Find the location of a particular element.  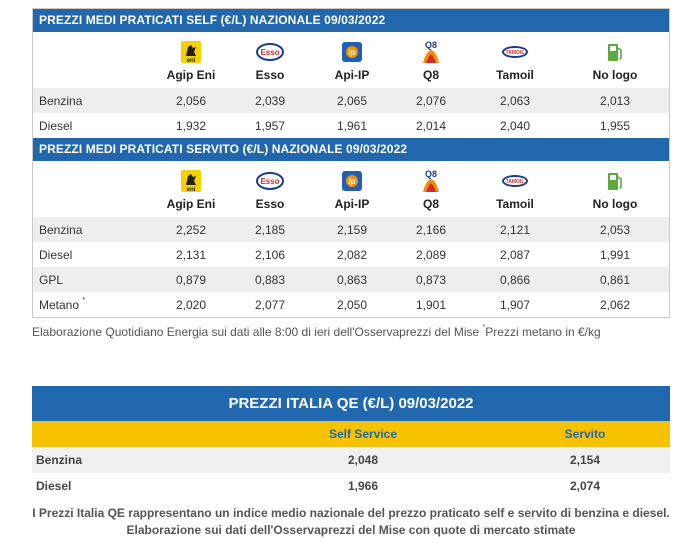

fuel-label: Metano * is located at coordinates (93, 304).